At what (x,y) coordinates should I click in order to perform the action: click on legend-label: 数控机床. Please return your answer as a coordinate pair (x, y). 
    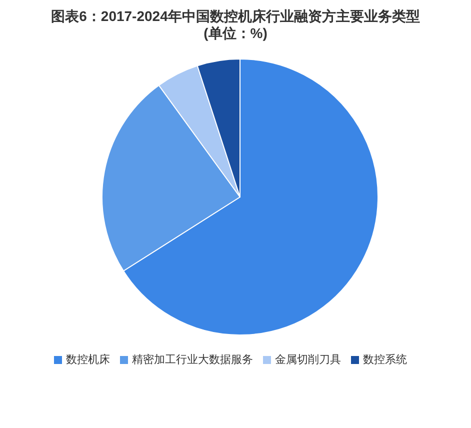
    Looking at the image, I should click on (88, 360).